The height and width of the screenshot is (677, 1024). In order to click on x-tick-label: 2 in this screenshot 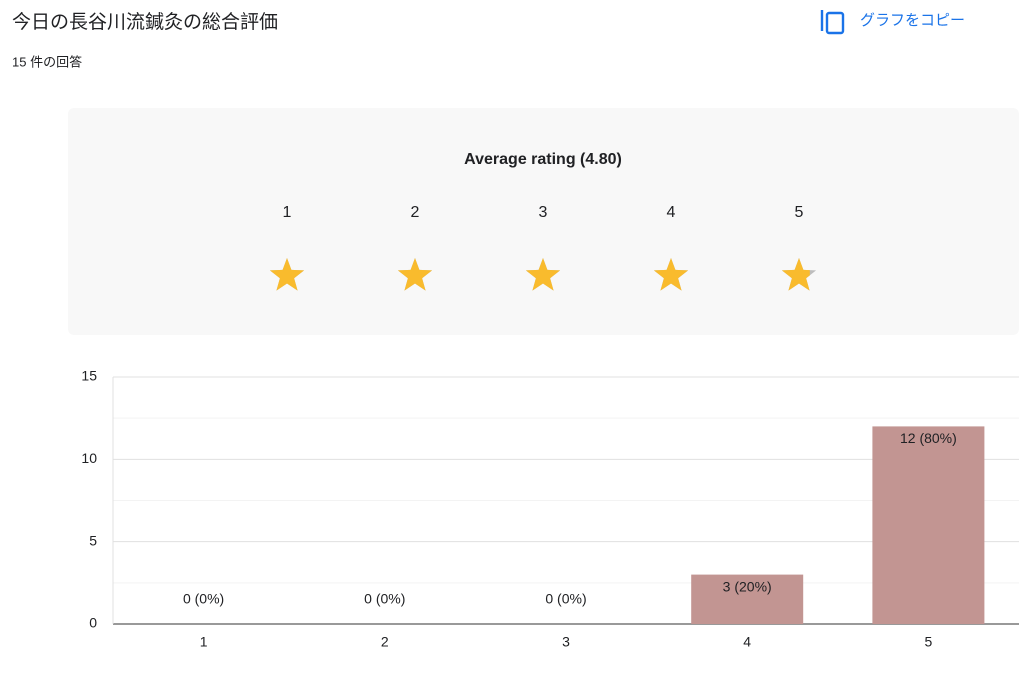, I will do `click(385, 642)`.